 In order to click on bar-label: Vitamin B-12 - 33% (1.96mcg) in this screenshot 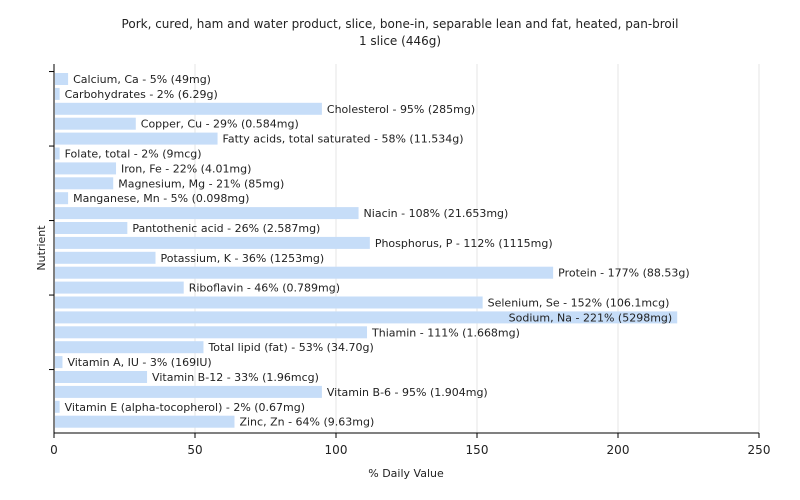, I will do `click(235, 377)`.